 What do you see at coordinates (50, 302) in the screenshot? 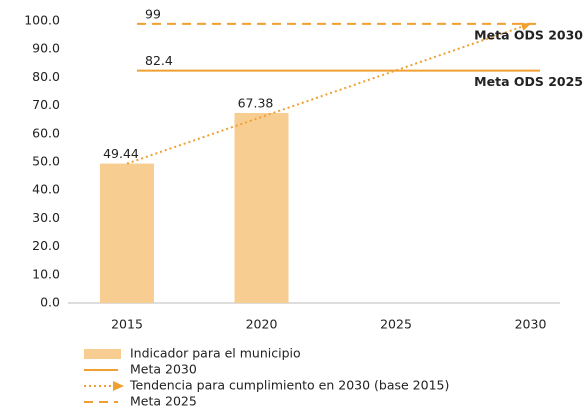
I see `y-tick-label: 0.0` at bounding box center [50, 302].